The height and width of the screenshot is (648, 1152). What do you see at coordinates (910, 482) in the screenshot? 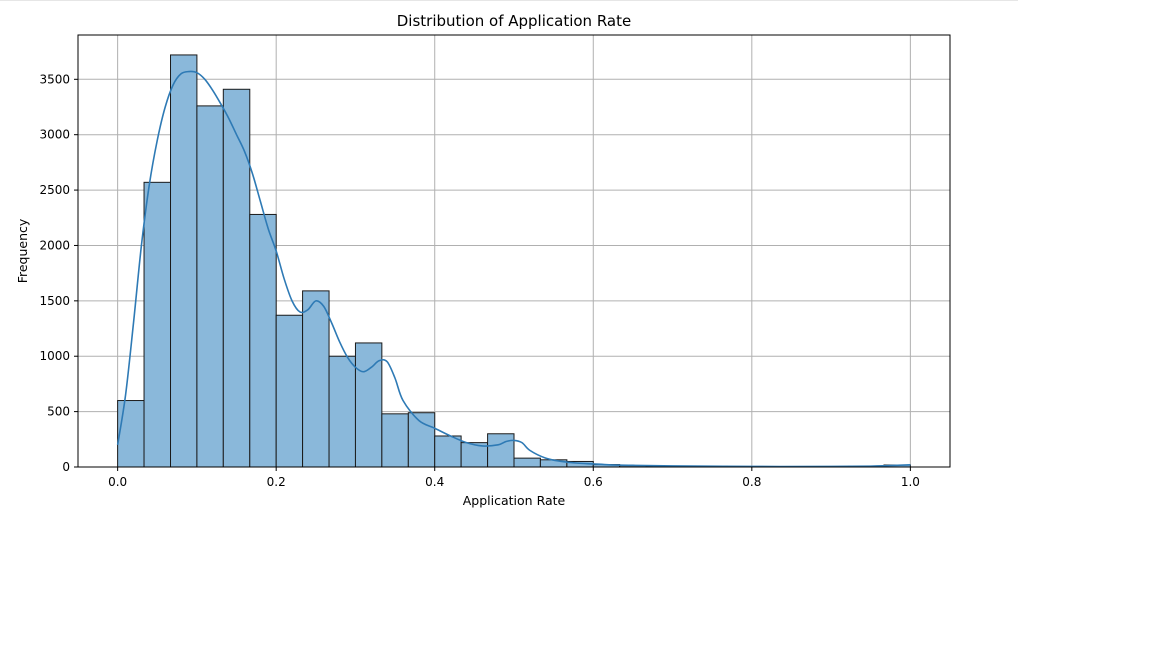
I see `x-tick-label: 1.0` at bounding box center [910, 482].